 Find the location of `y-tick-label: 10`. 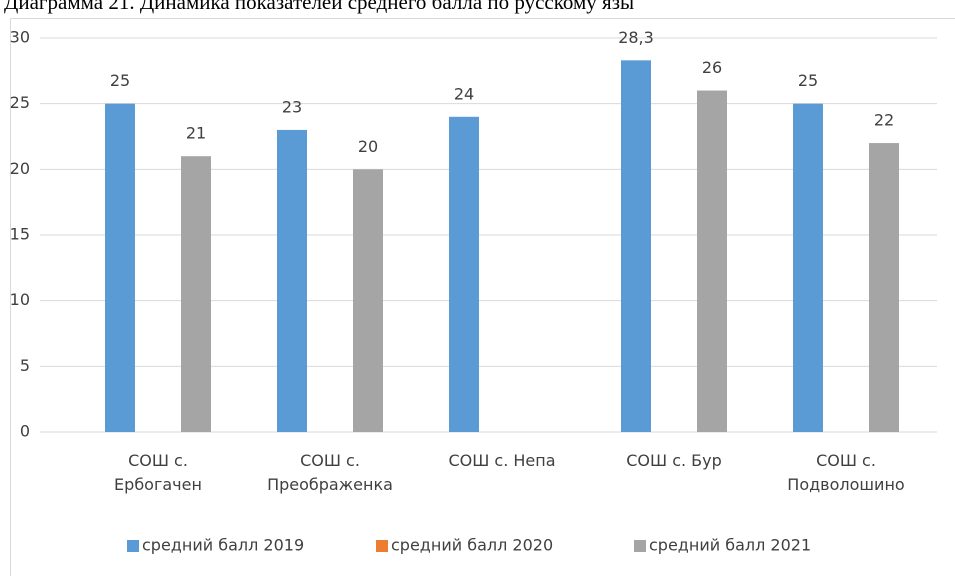

y-tick-label: 10 is located at coordinates (20, 299).